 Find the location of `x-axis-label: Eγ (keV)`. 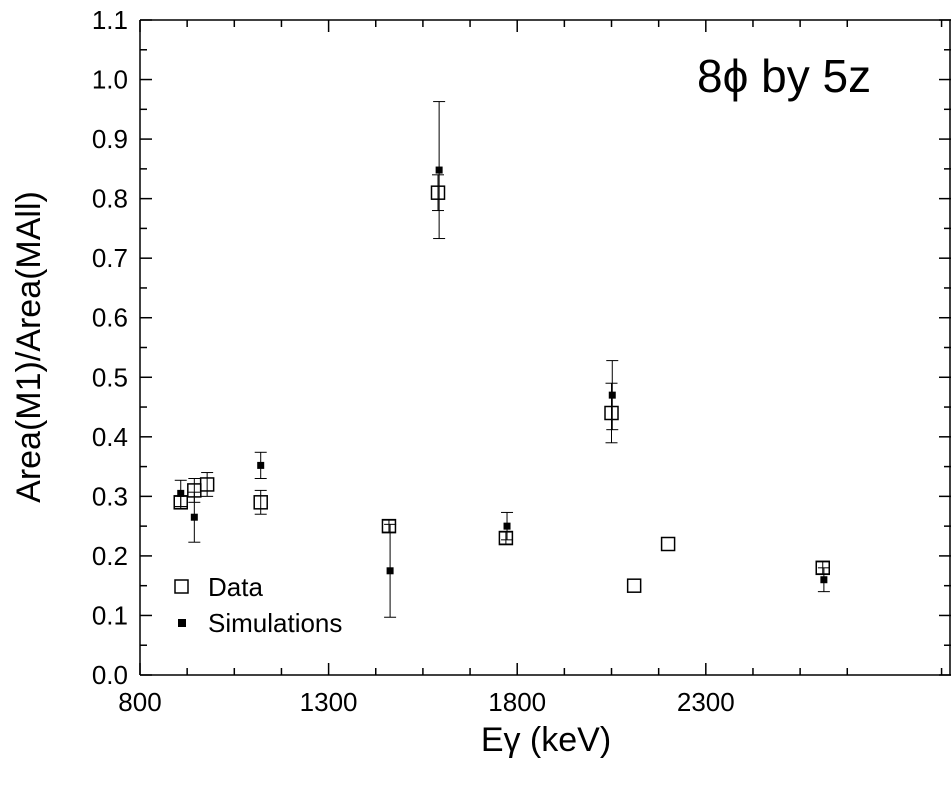

x-axis-label: Eγ (keV) is located at coordinates (546, 740).